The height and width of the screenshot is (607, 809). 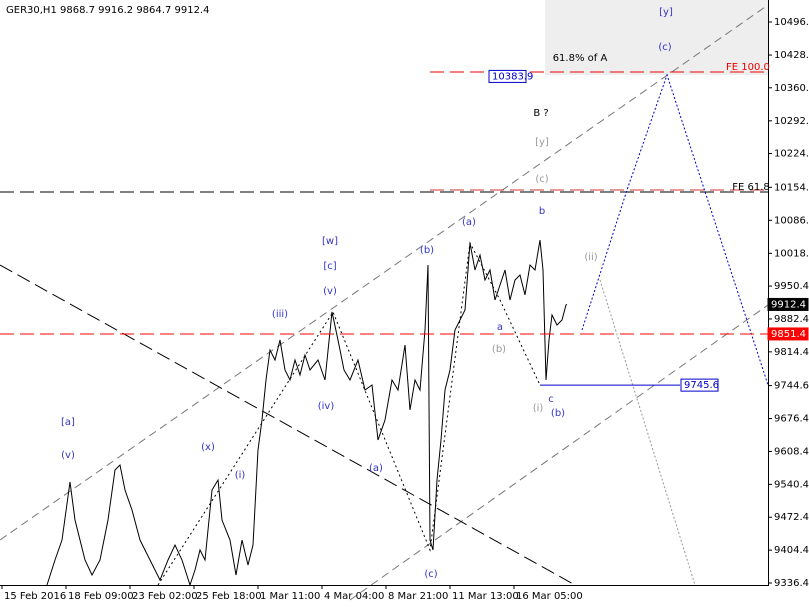 What do you see at coordinates (551, 399) in the screenshot?
I see `wave-label: c` at bounding box center [551, 399].